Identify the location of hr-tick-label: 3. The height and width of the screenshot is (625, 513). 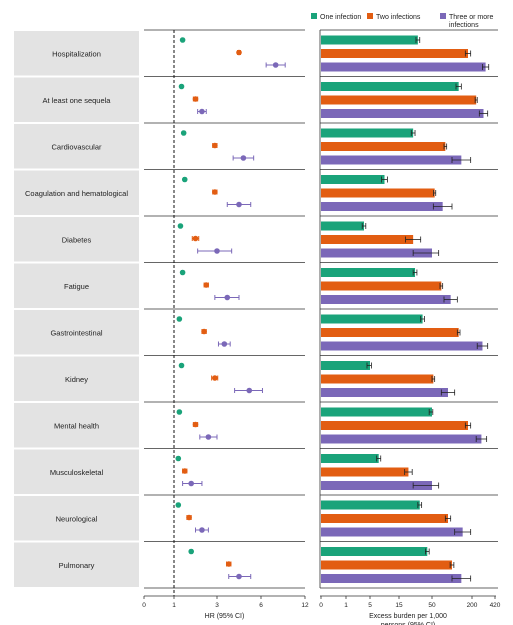
(217, 605).